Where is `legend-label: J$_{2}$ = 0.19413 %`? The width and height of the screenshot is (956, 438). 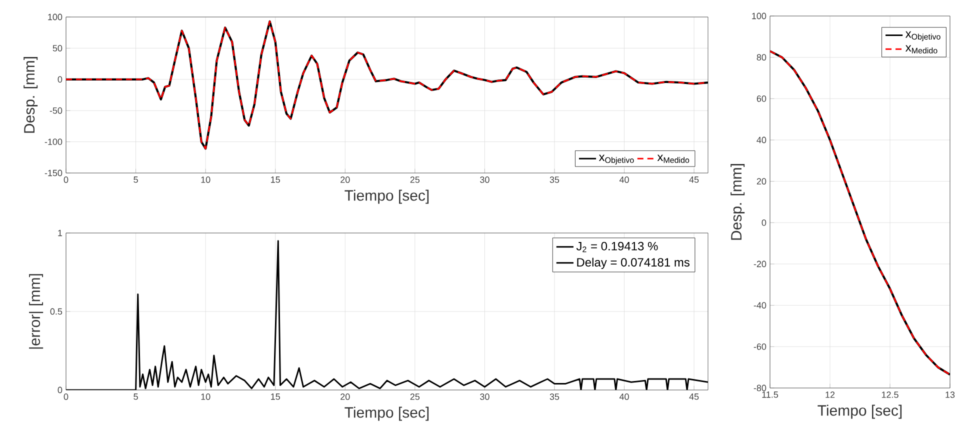
legend-label: J$_{2}$ = 0.19413 % is located at coordinates (617, 247).